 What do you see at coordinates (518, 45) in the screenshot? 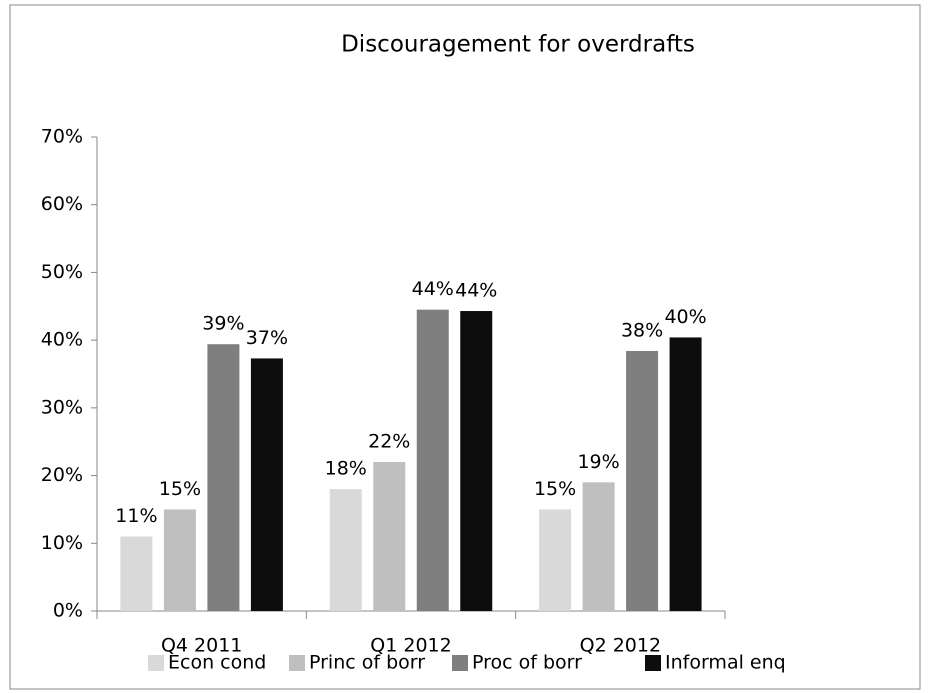
I see `chart-title: Discouragement for overdrafts` at bounding box center [518, 45].